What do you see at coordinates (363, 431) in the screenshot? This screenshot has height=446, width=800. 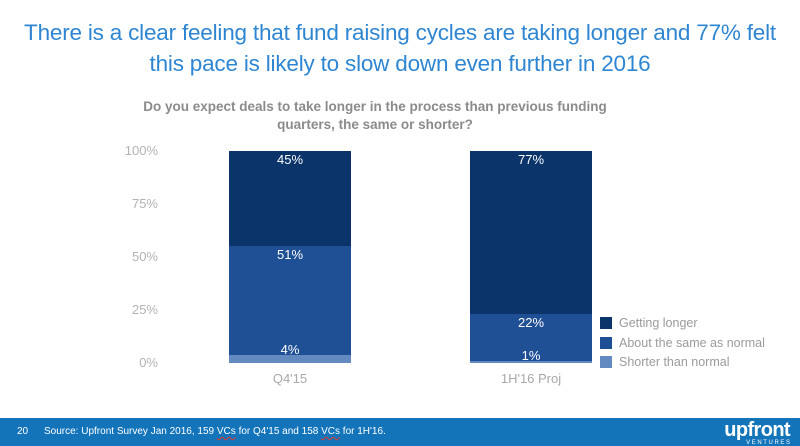 I see `source-text-segment: for 1H'16.` at bounding box center [363, 431].